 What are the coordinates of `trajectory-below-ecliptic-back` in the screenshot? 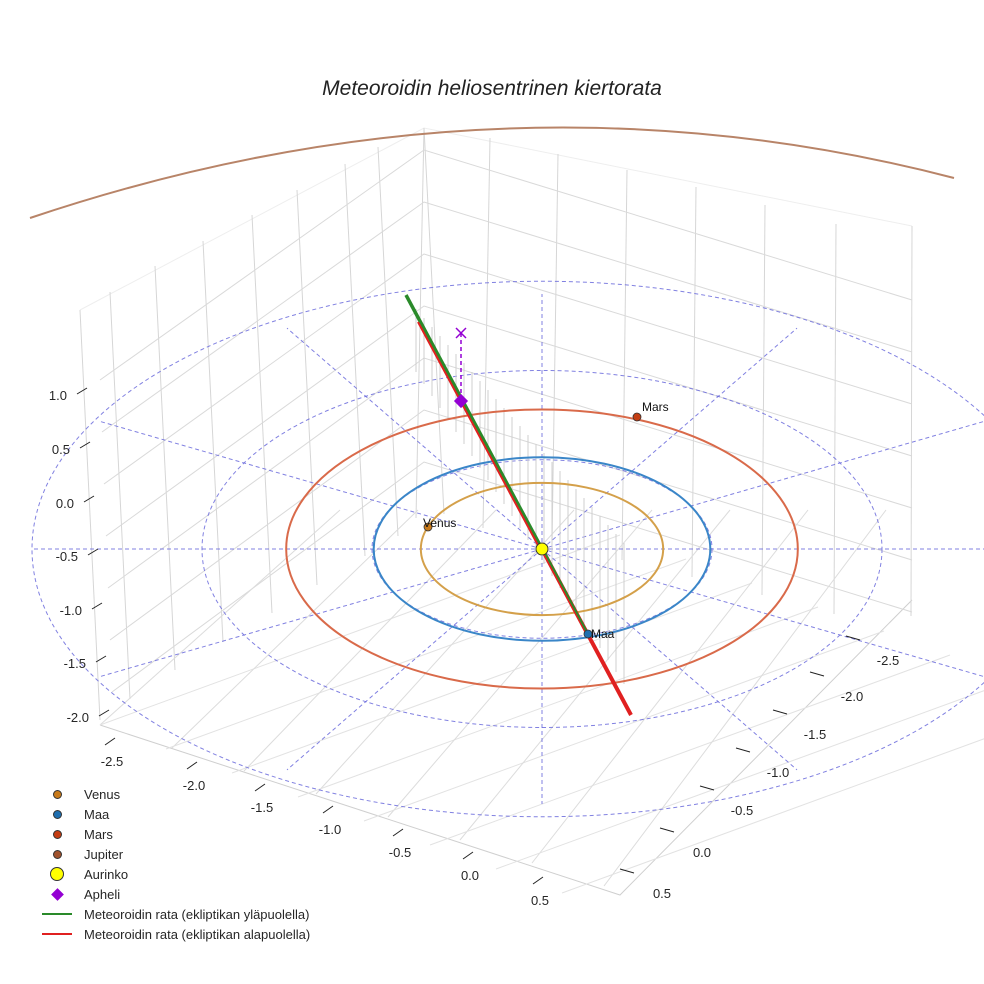 It's located at (479, 435).